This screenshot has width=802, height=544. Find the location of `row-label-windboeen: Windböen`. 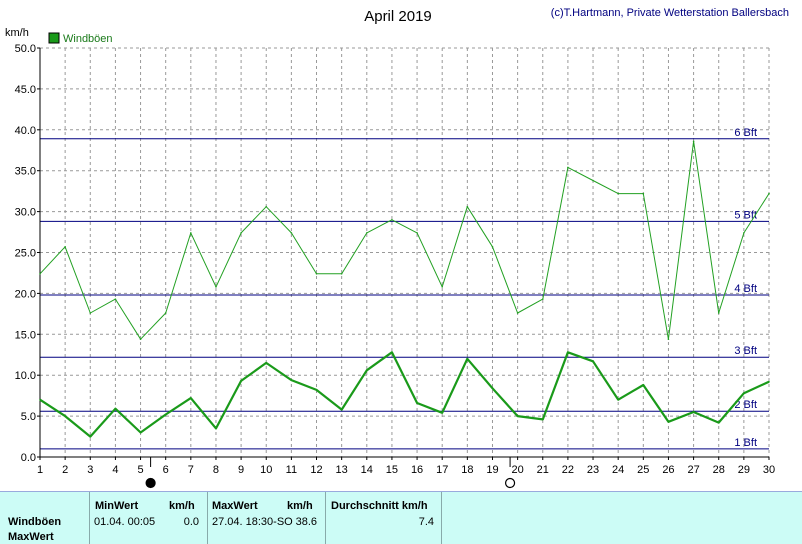

row-label-windboeen: Windböen is located at coordinates (35, 522).